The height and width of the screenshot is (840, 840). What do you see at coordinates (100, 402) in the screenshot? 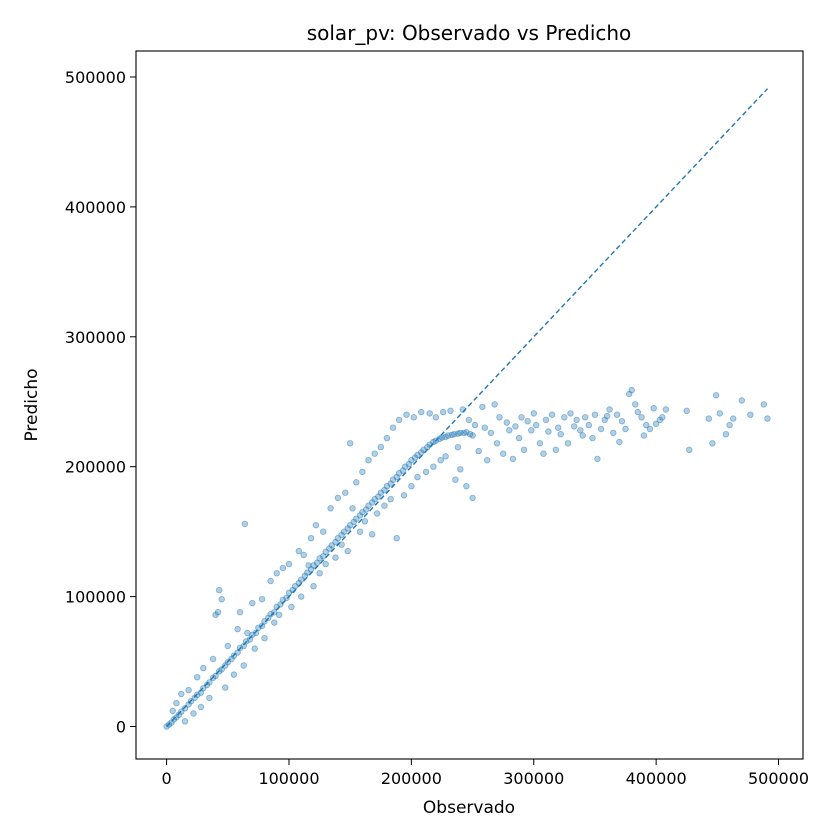
I see `y-axis: 0 100000 200000 300000 400000 500000` at bounding box center [100, 402].